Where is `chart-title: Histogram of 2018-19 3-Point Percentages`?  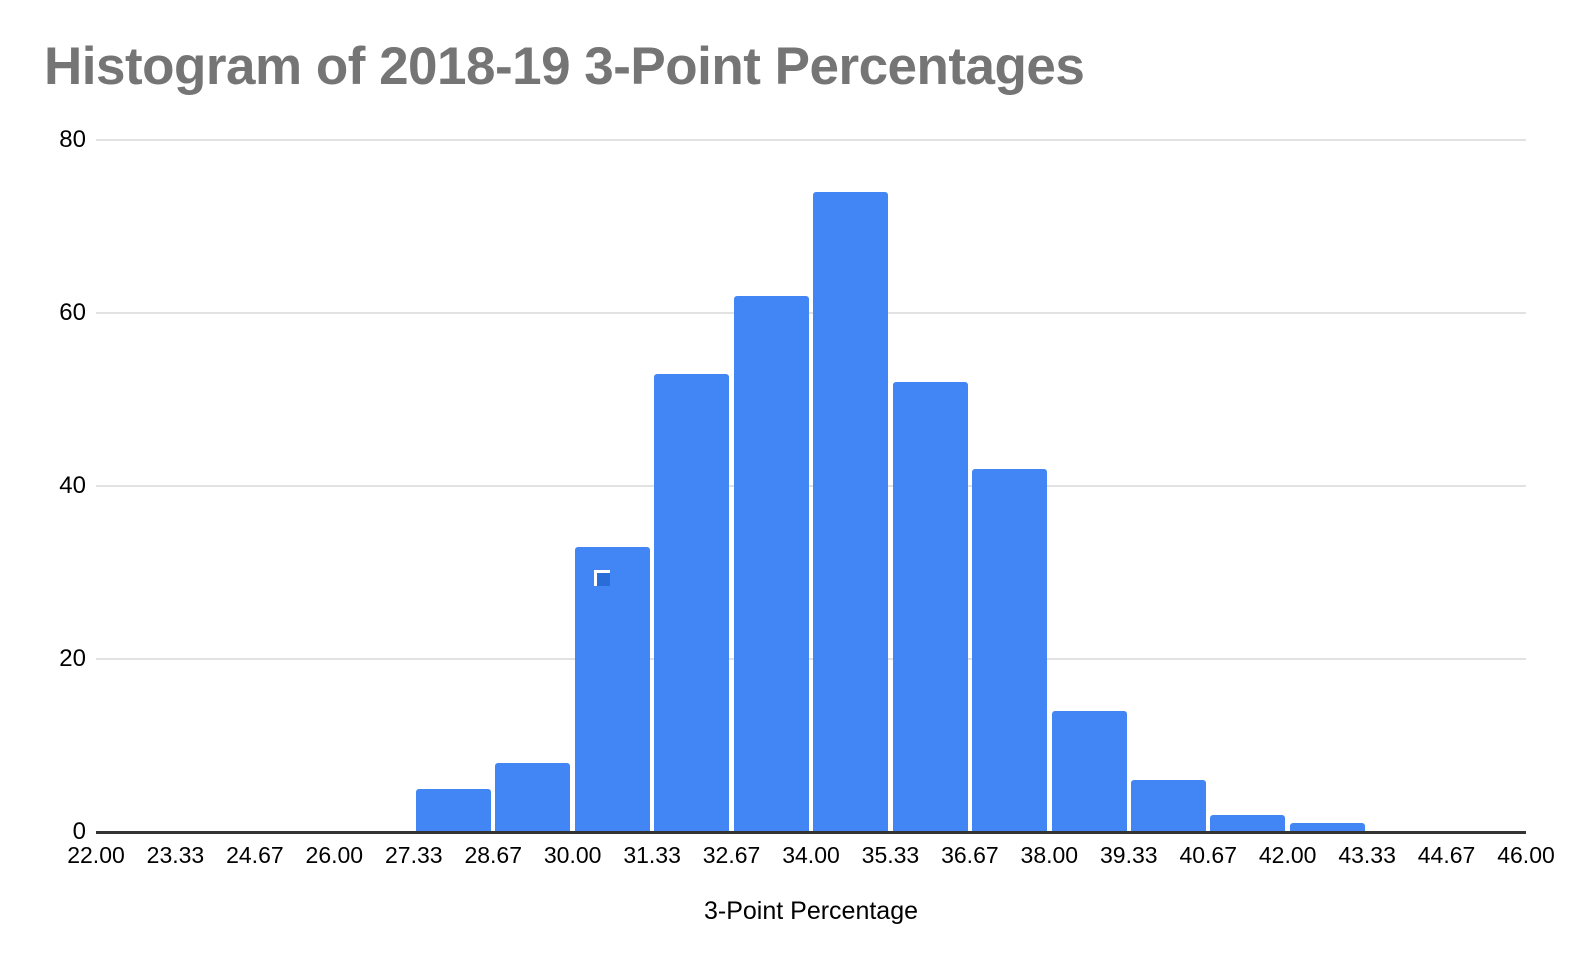 chart-title: Histogram of 2018-19 3-Point Percentages is located at coordinates (564, 66).